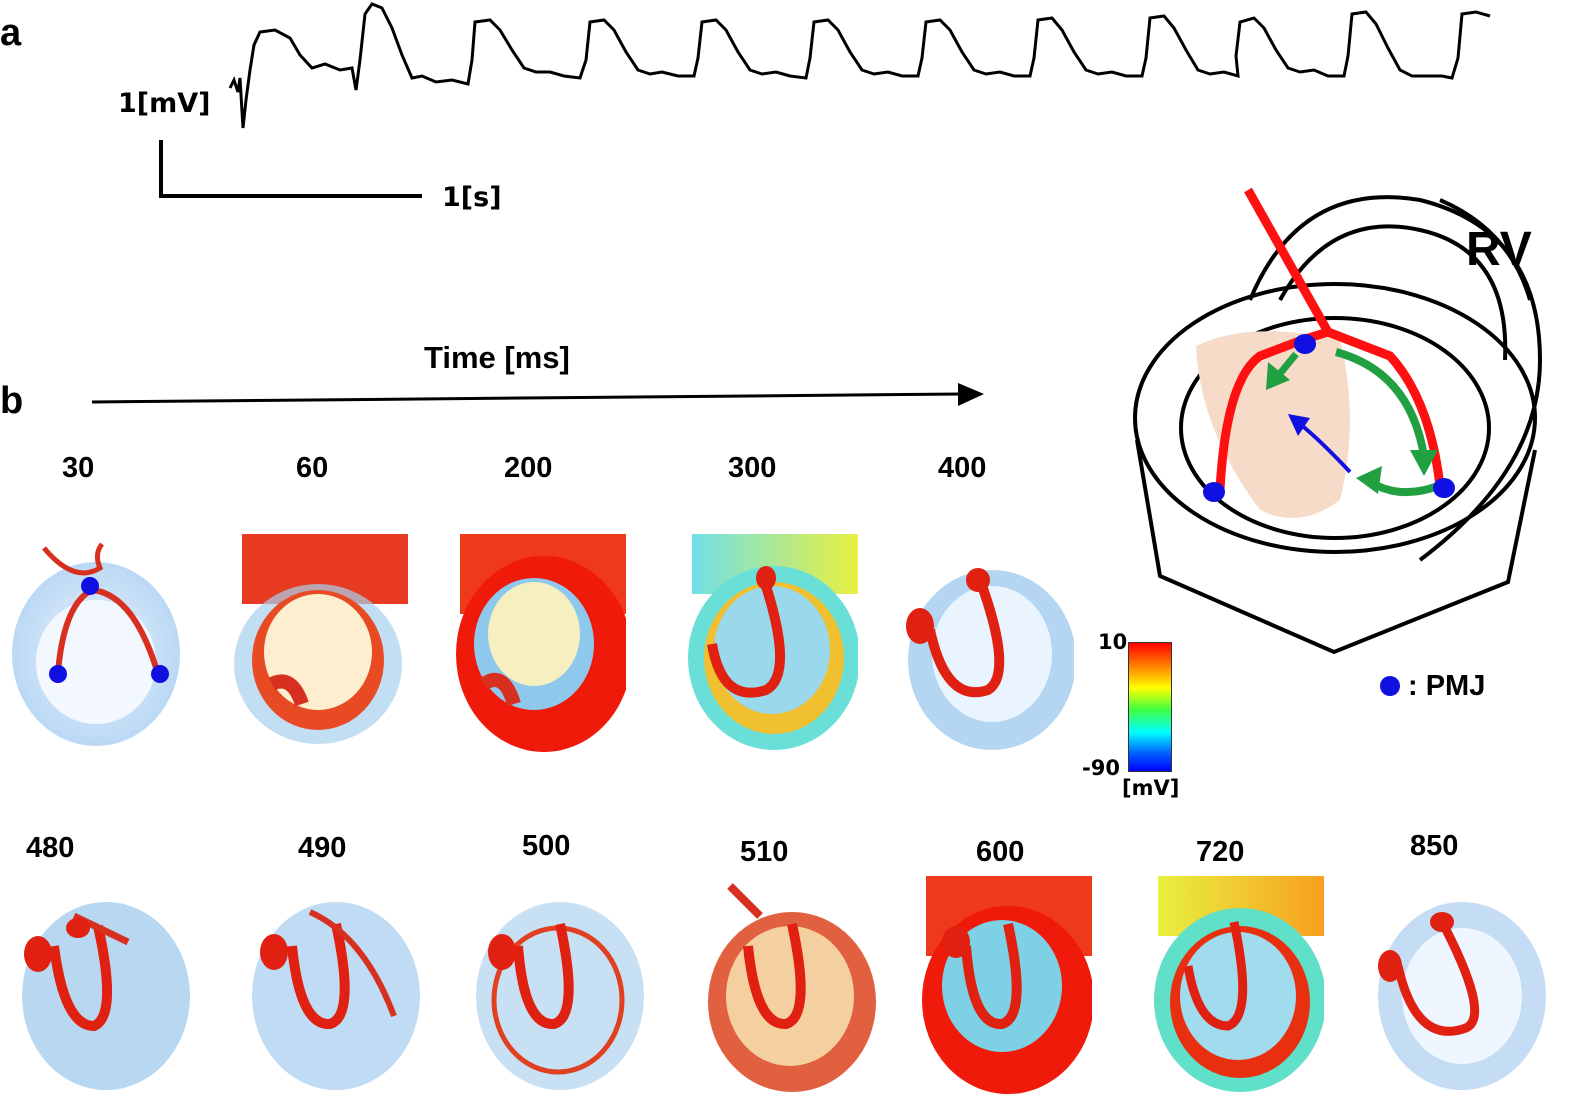 Image resolution: width=1594 pixels, height=1118 pixels. I want to click on lv-outer-ellipse, so click(1335, 418).